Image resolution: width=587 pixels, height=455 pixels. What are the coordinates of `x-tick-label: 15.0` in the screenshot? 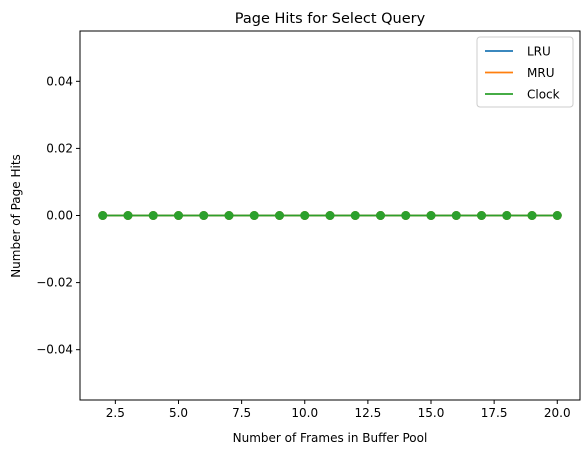 It's located at (431, 413).